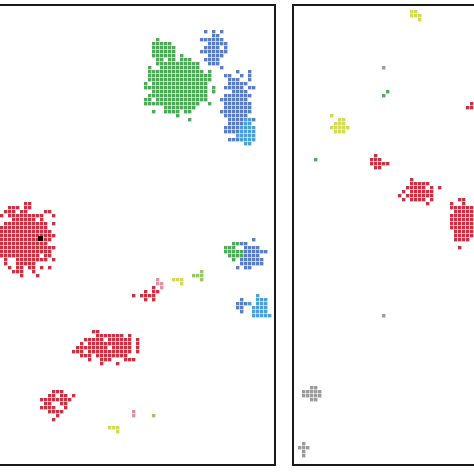 The height and width of the screenshot is (474, 474). I want to click on cluster-pink, so click(160, 284).